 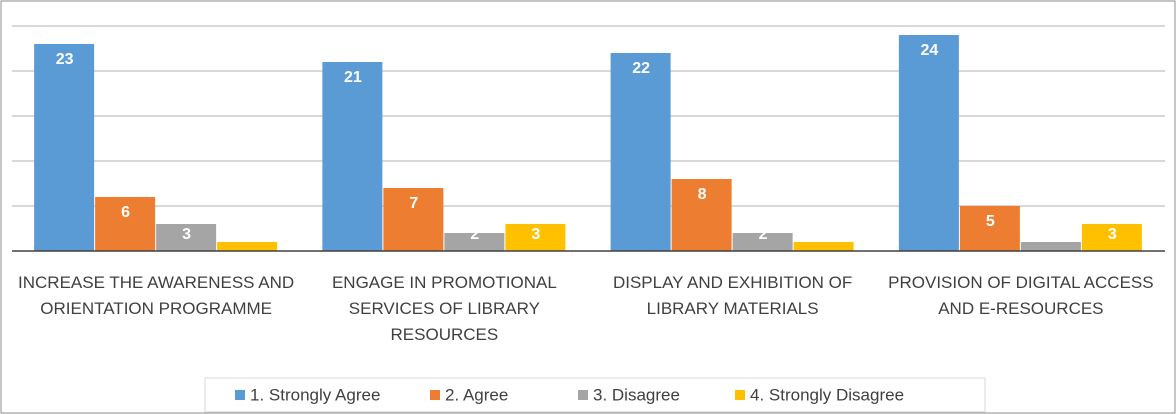 I want to click on legend-label: 2. Agree, so click(x=476, y=394).